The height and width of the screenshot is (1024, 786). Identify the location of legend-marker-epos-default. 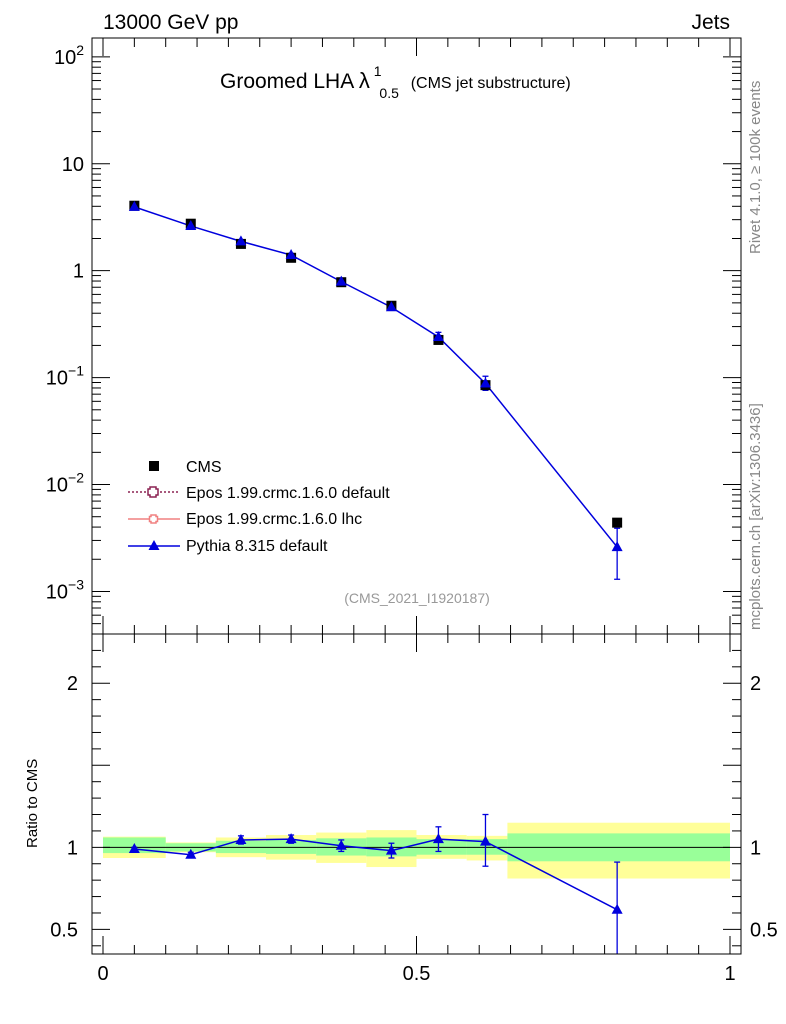
(153, 492).